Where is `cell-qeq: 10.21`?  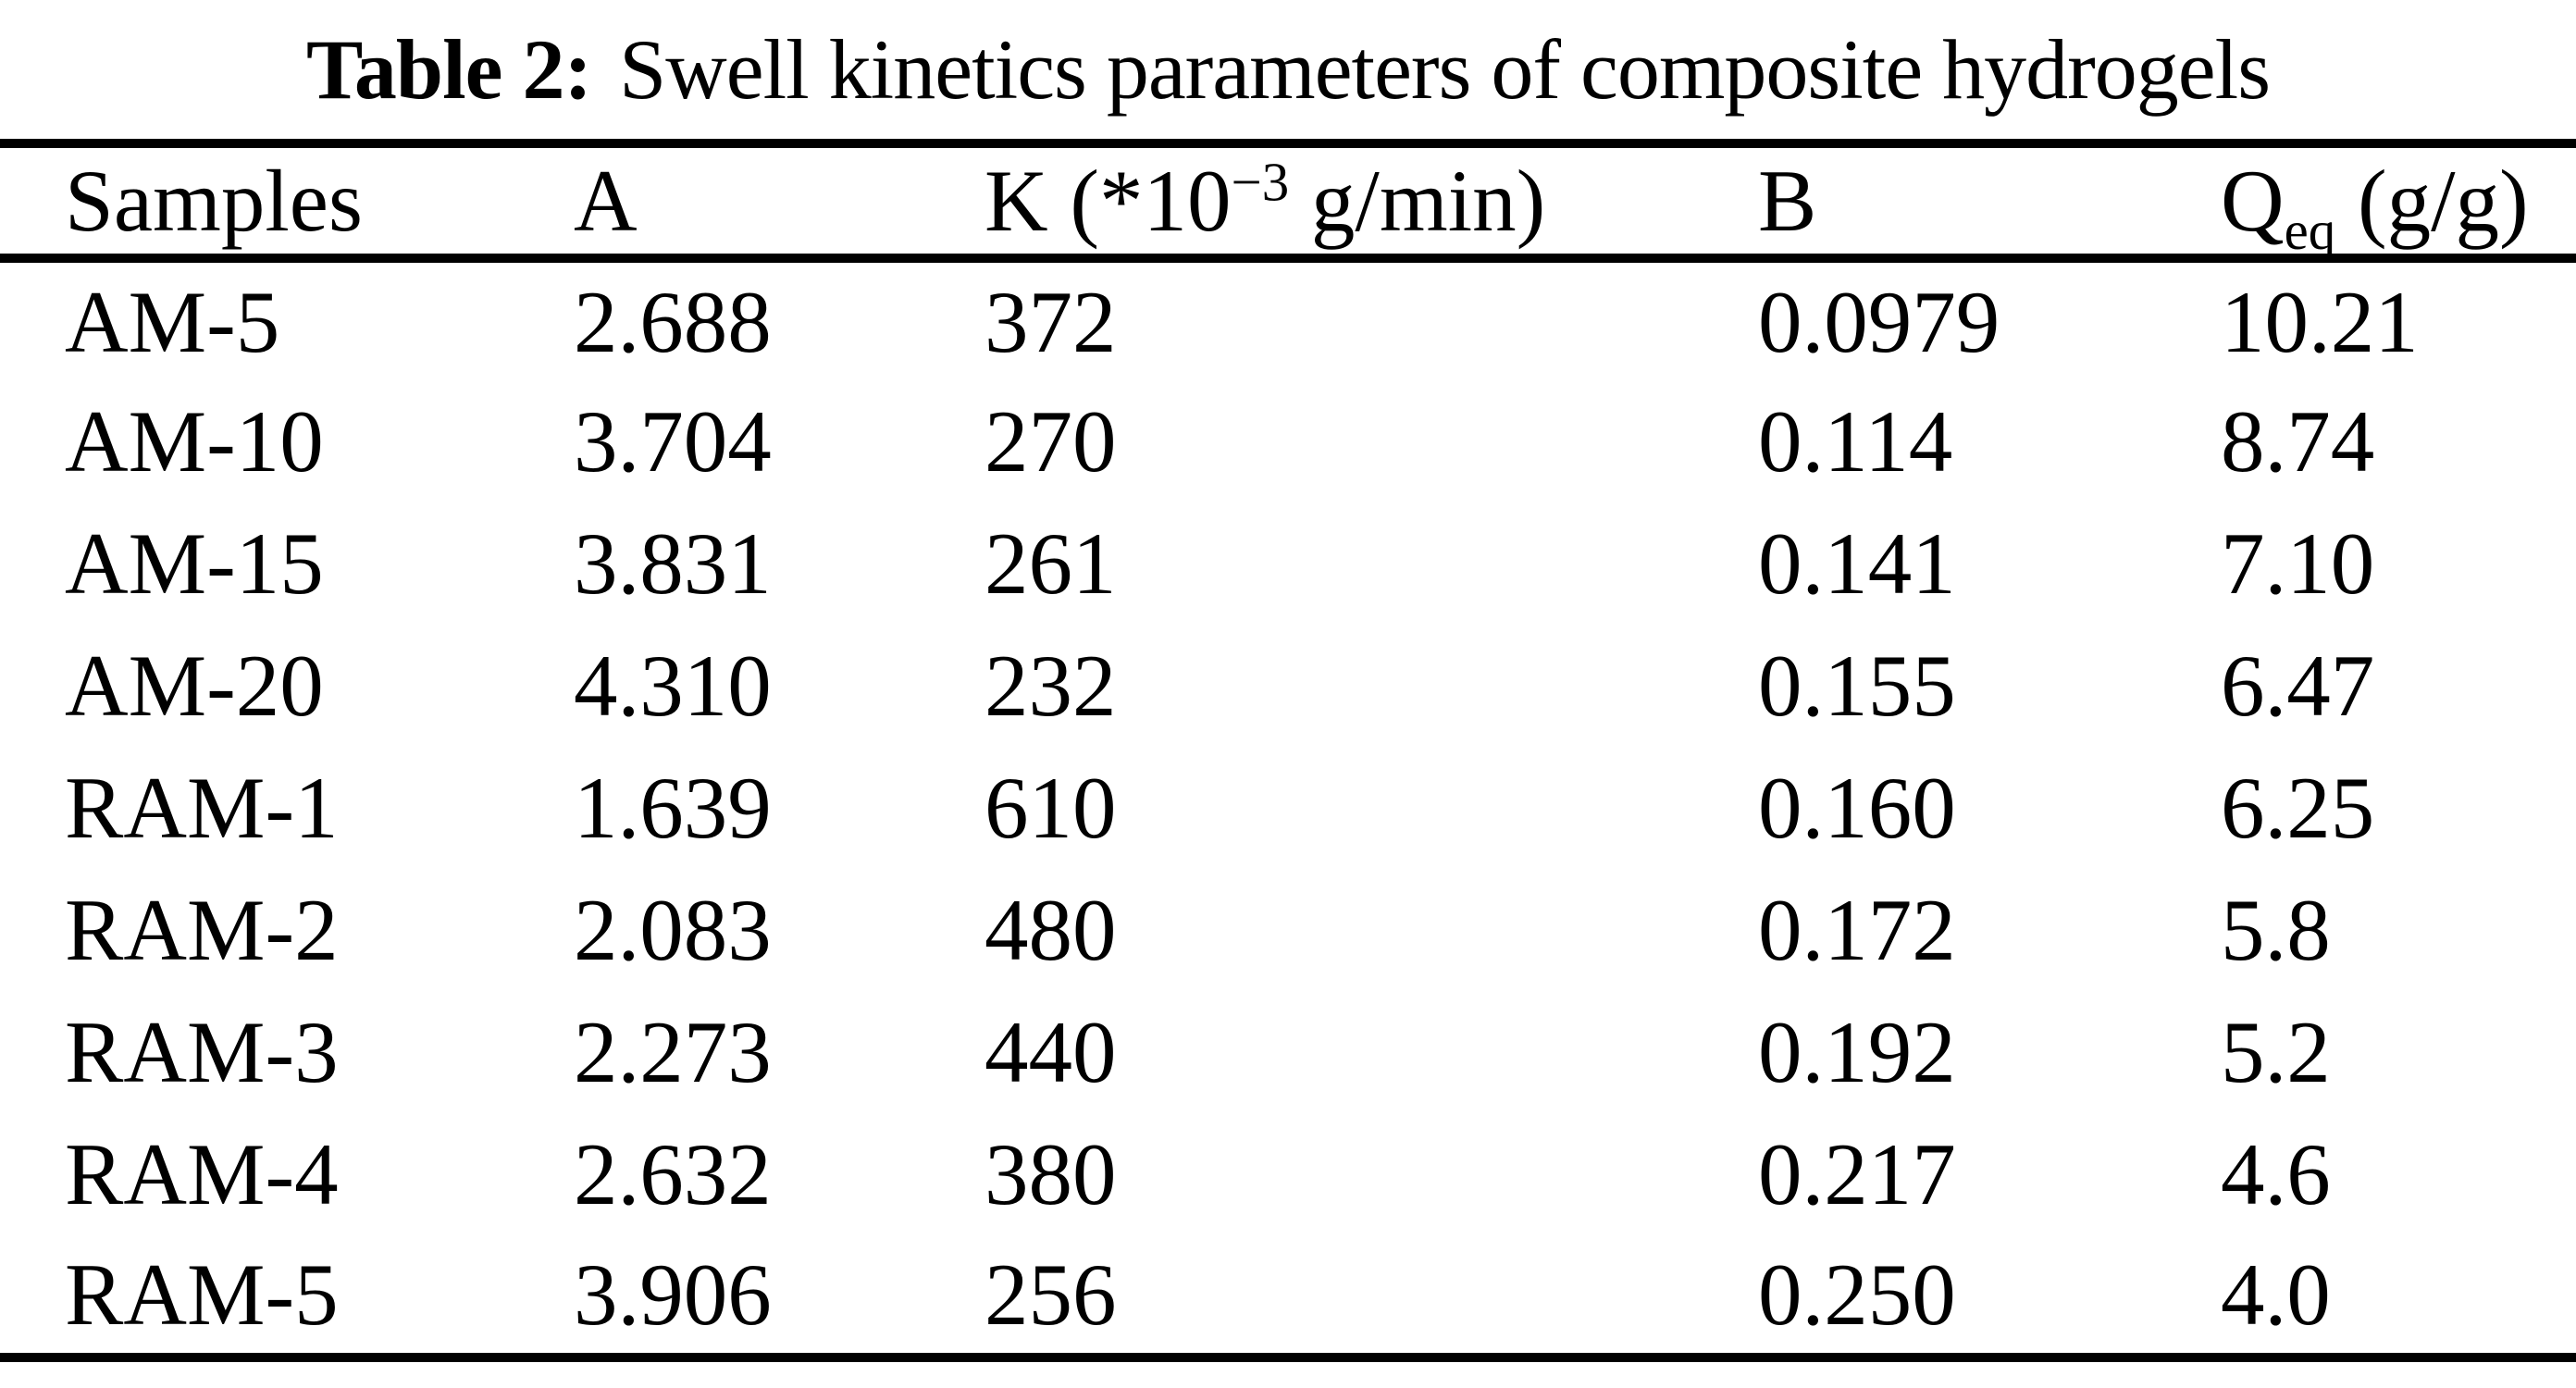 cell-qeq: 10.21 is located at coordinates (2320, 321).